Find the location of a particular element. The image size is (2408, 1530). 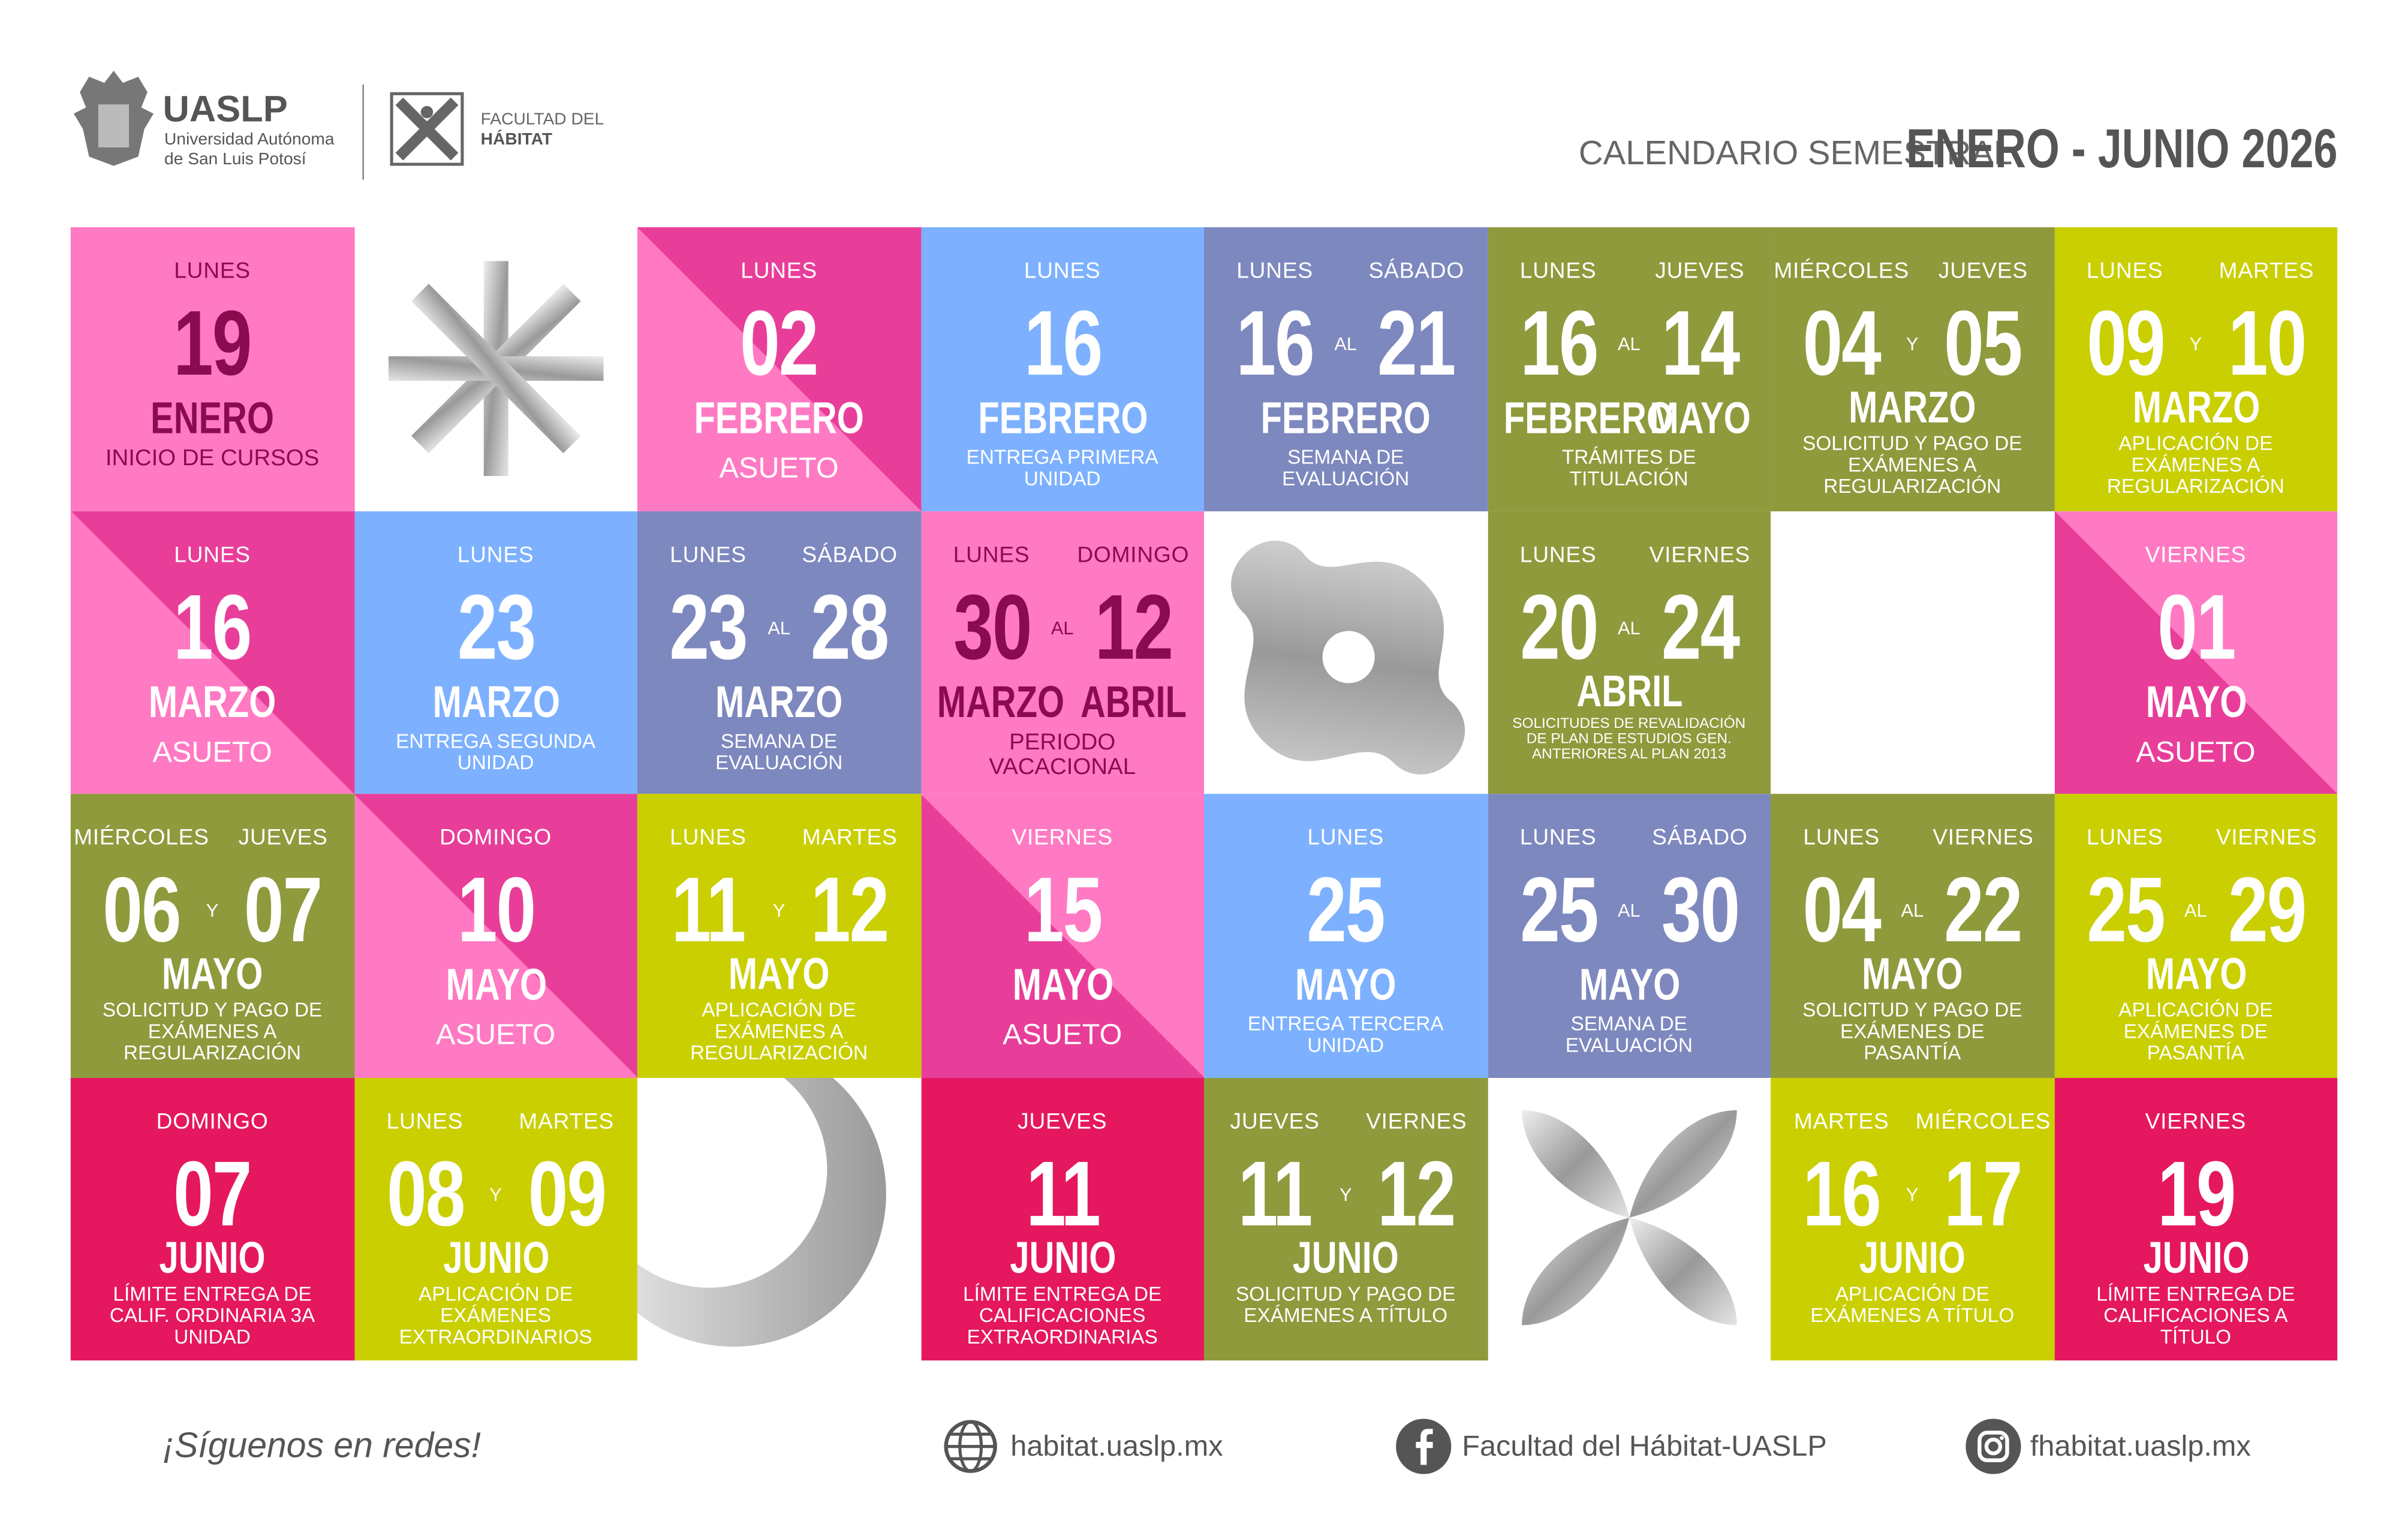

instagram-link: fhabitat.uaslp.mx is located at coordinates (2141, 1447).